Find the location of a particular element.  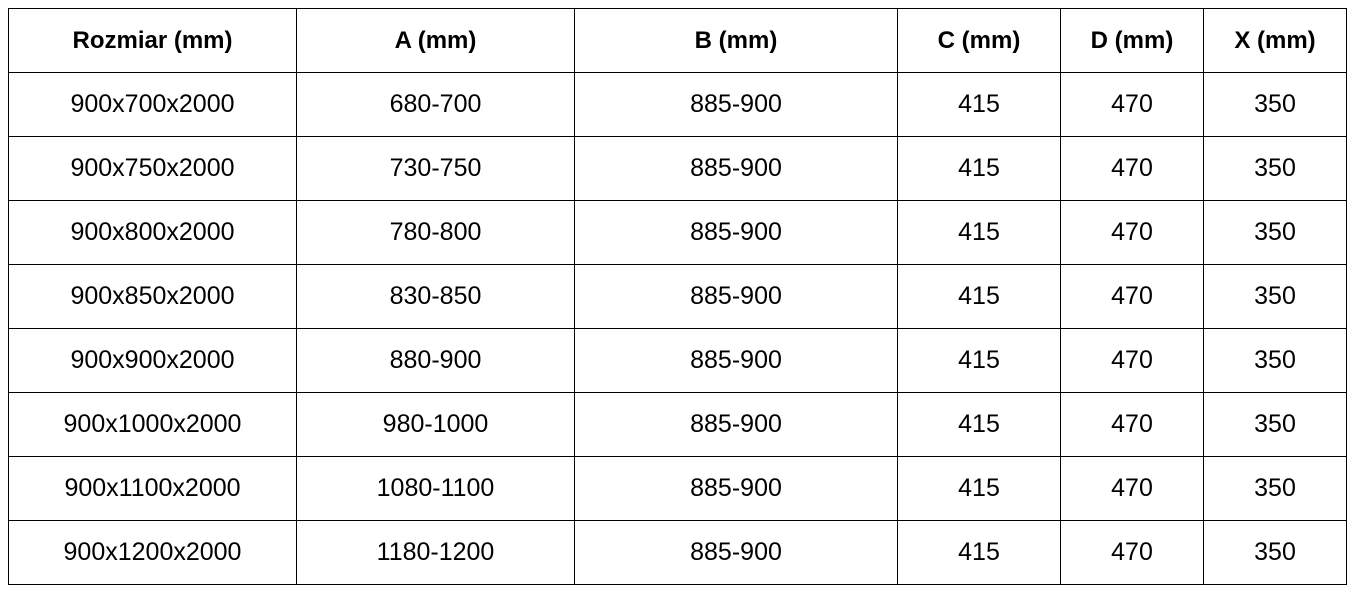

table-cell: 900x800x2000 is located at coordinates (152, 232).